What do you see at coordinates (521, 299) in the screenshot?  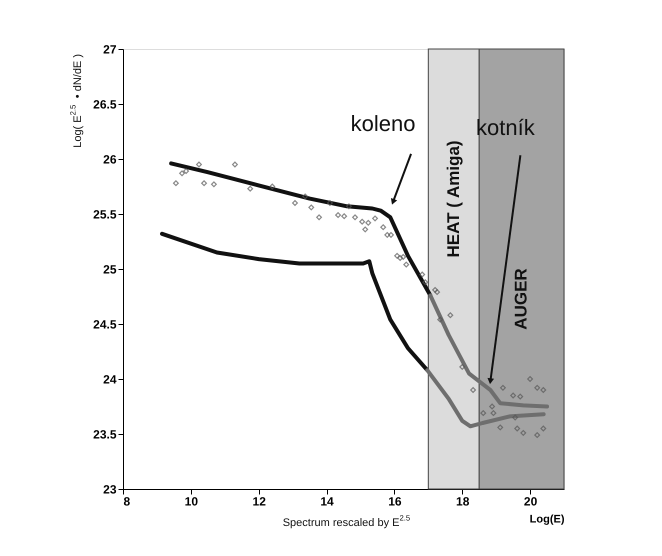 I see `band-label: AUGER` at bounding box center [521, 299].